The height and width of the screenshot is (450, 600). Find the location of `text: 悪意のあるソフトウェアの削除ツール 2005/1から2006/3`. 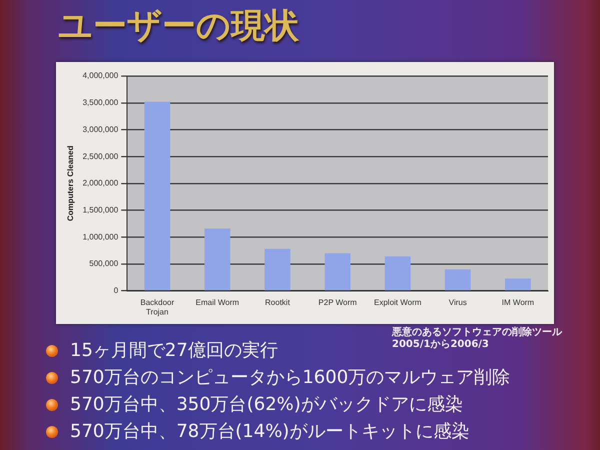

text: 悪意のあるソフトウェアの削除ツール 2005/1から2006/3 is located at coordinates (477, 339).